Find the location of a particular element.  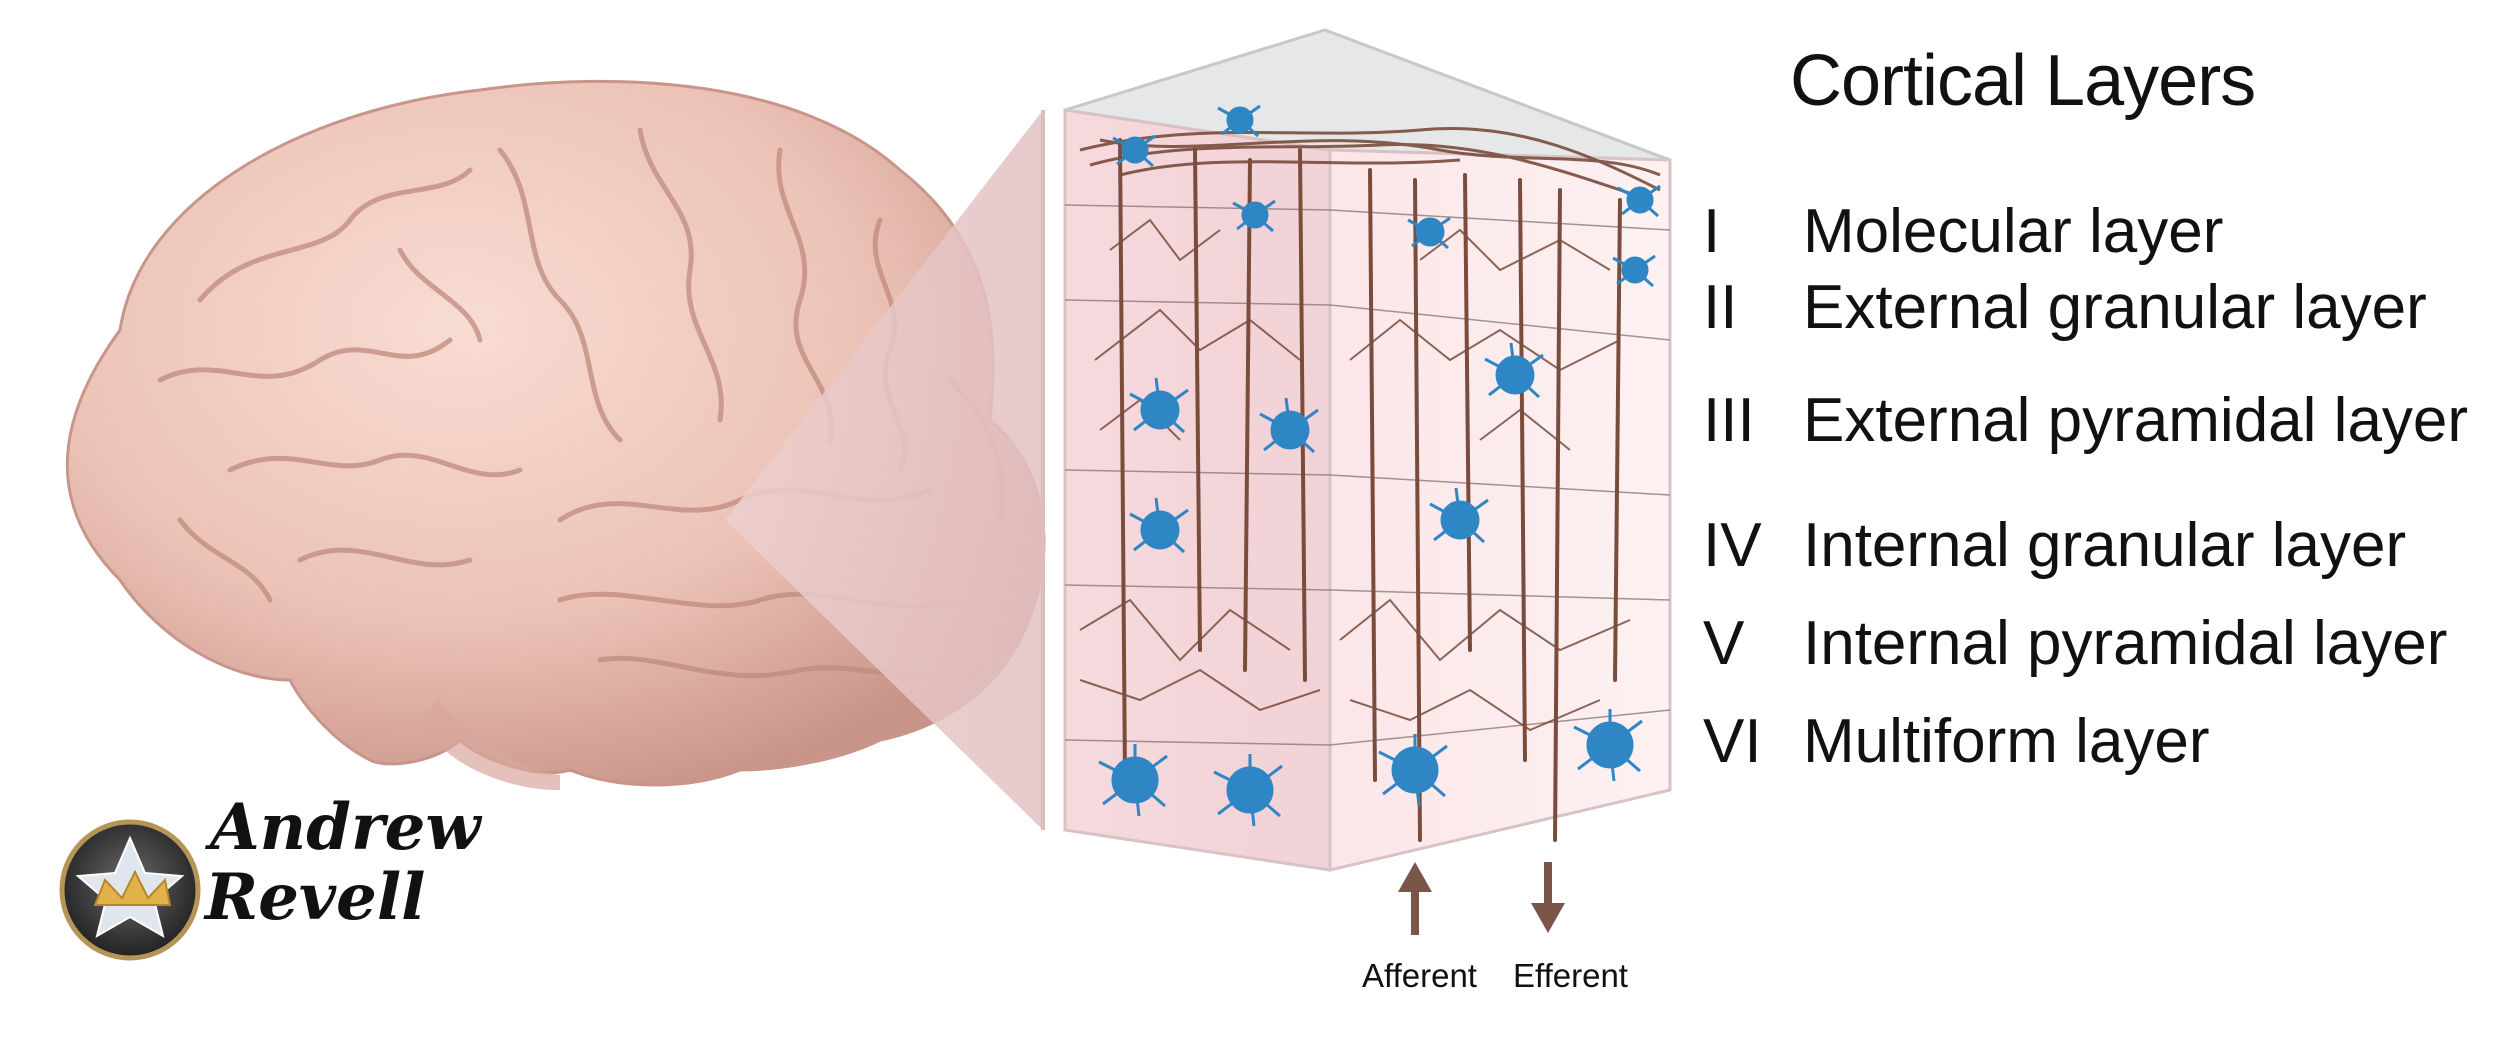

layer-numeral: V is located at coordinates (1724, 643).